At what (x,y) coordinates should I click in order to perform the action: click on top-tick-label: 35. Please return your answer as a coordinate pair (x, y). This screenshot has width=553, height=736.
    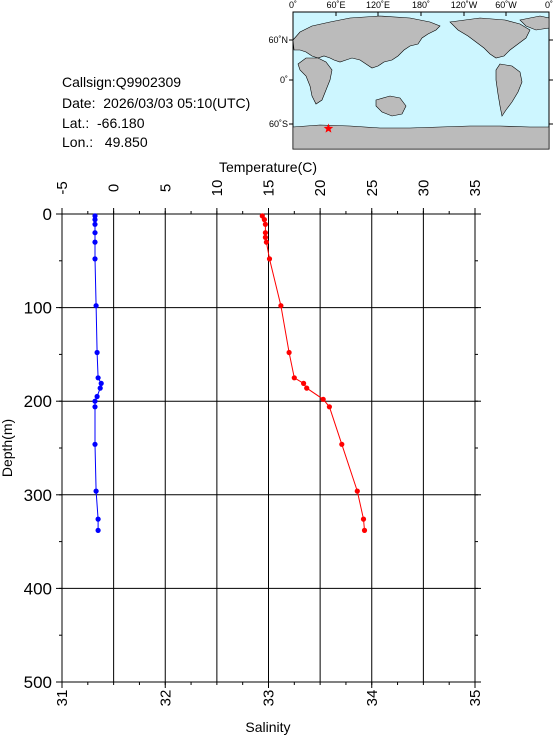
    Looking at the image, I should click on (475, 188).